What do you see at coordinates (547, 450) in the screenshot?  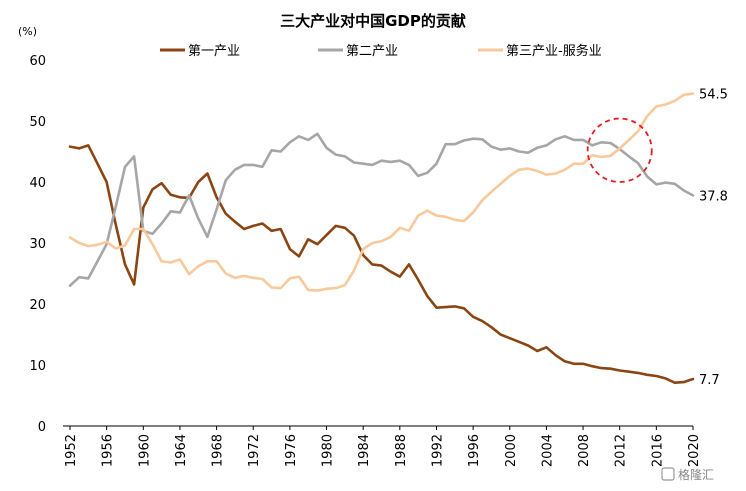 I see `x-tick-label: 2004` at bounding box center [547, 450].